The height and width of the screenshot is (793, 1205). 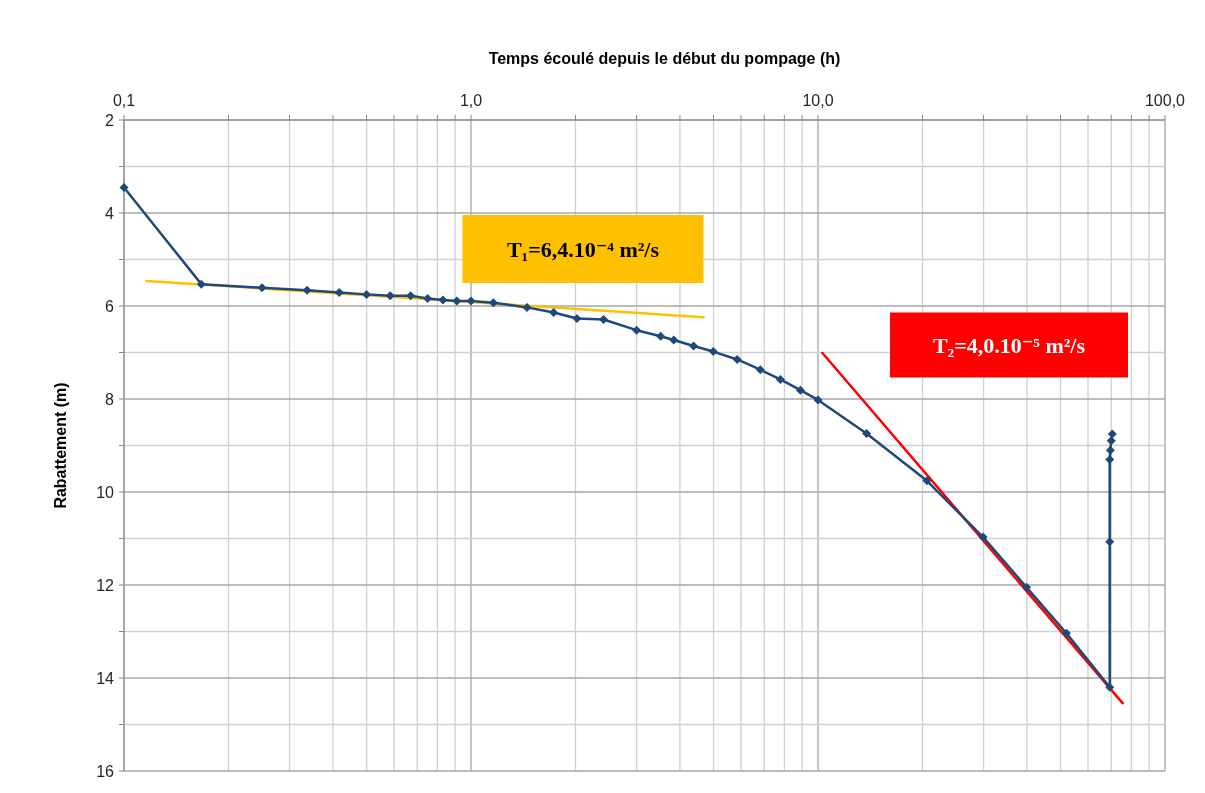 I want to click on x-tick-label: 100,0, so click(x=1165, y=100).